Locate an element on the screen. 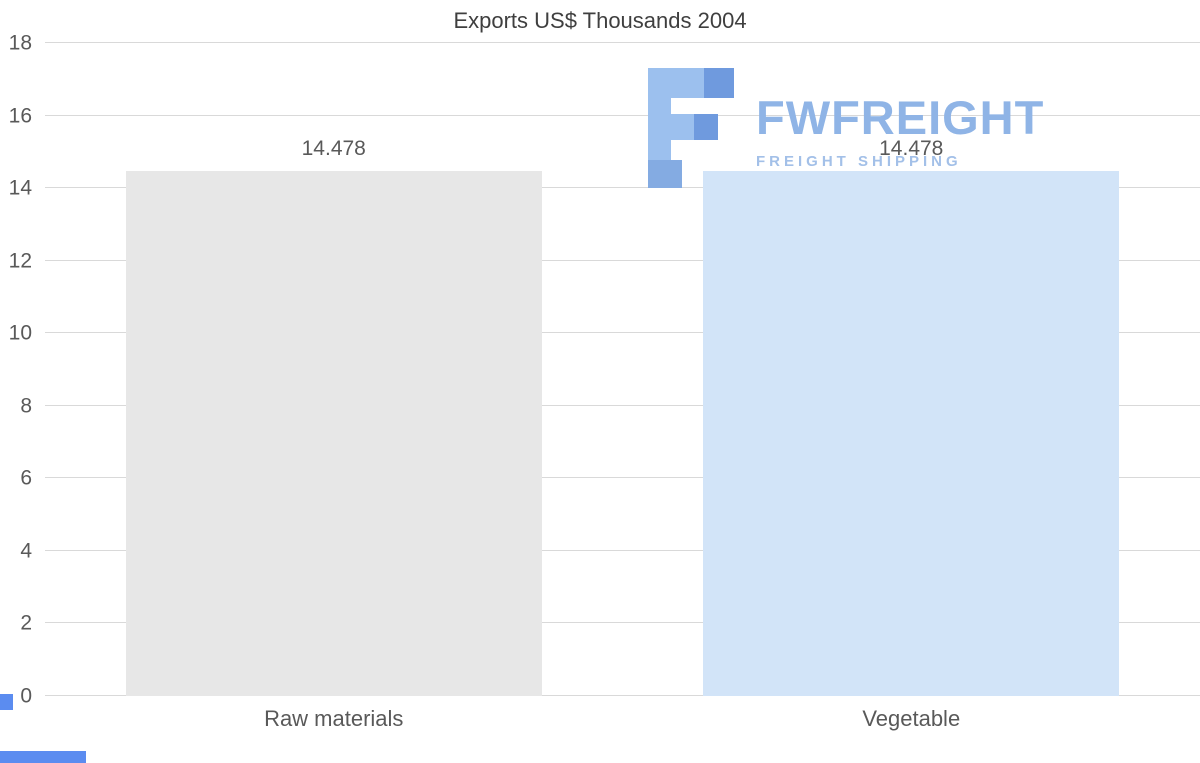 This screenshot has height=763, width=1200. y-axis-tick-label: 2 is located at coordinates (26, 623).